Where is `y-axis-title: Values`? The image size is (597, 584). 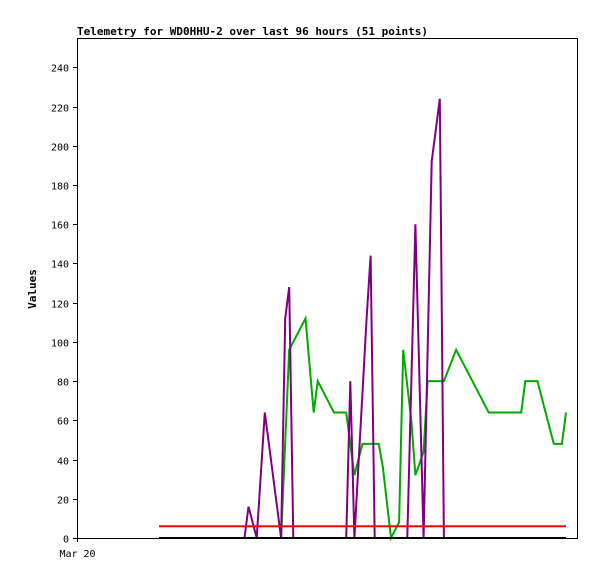 y-axis-title: Values is located at coordinates (32, 289).